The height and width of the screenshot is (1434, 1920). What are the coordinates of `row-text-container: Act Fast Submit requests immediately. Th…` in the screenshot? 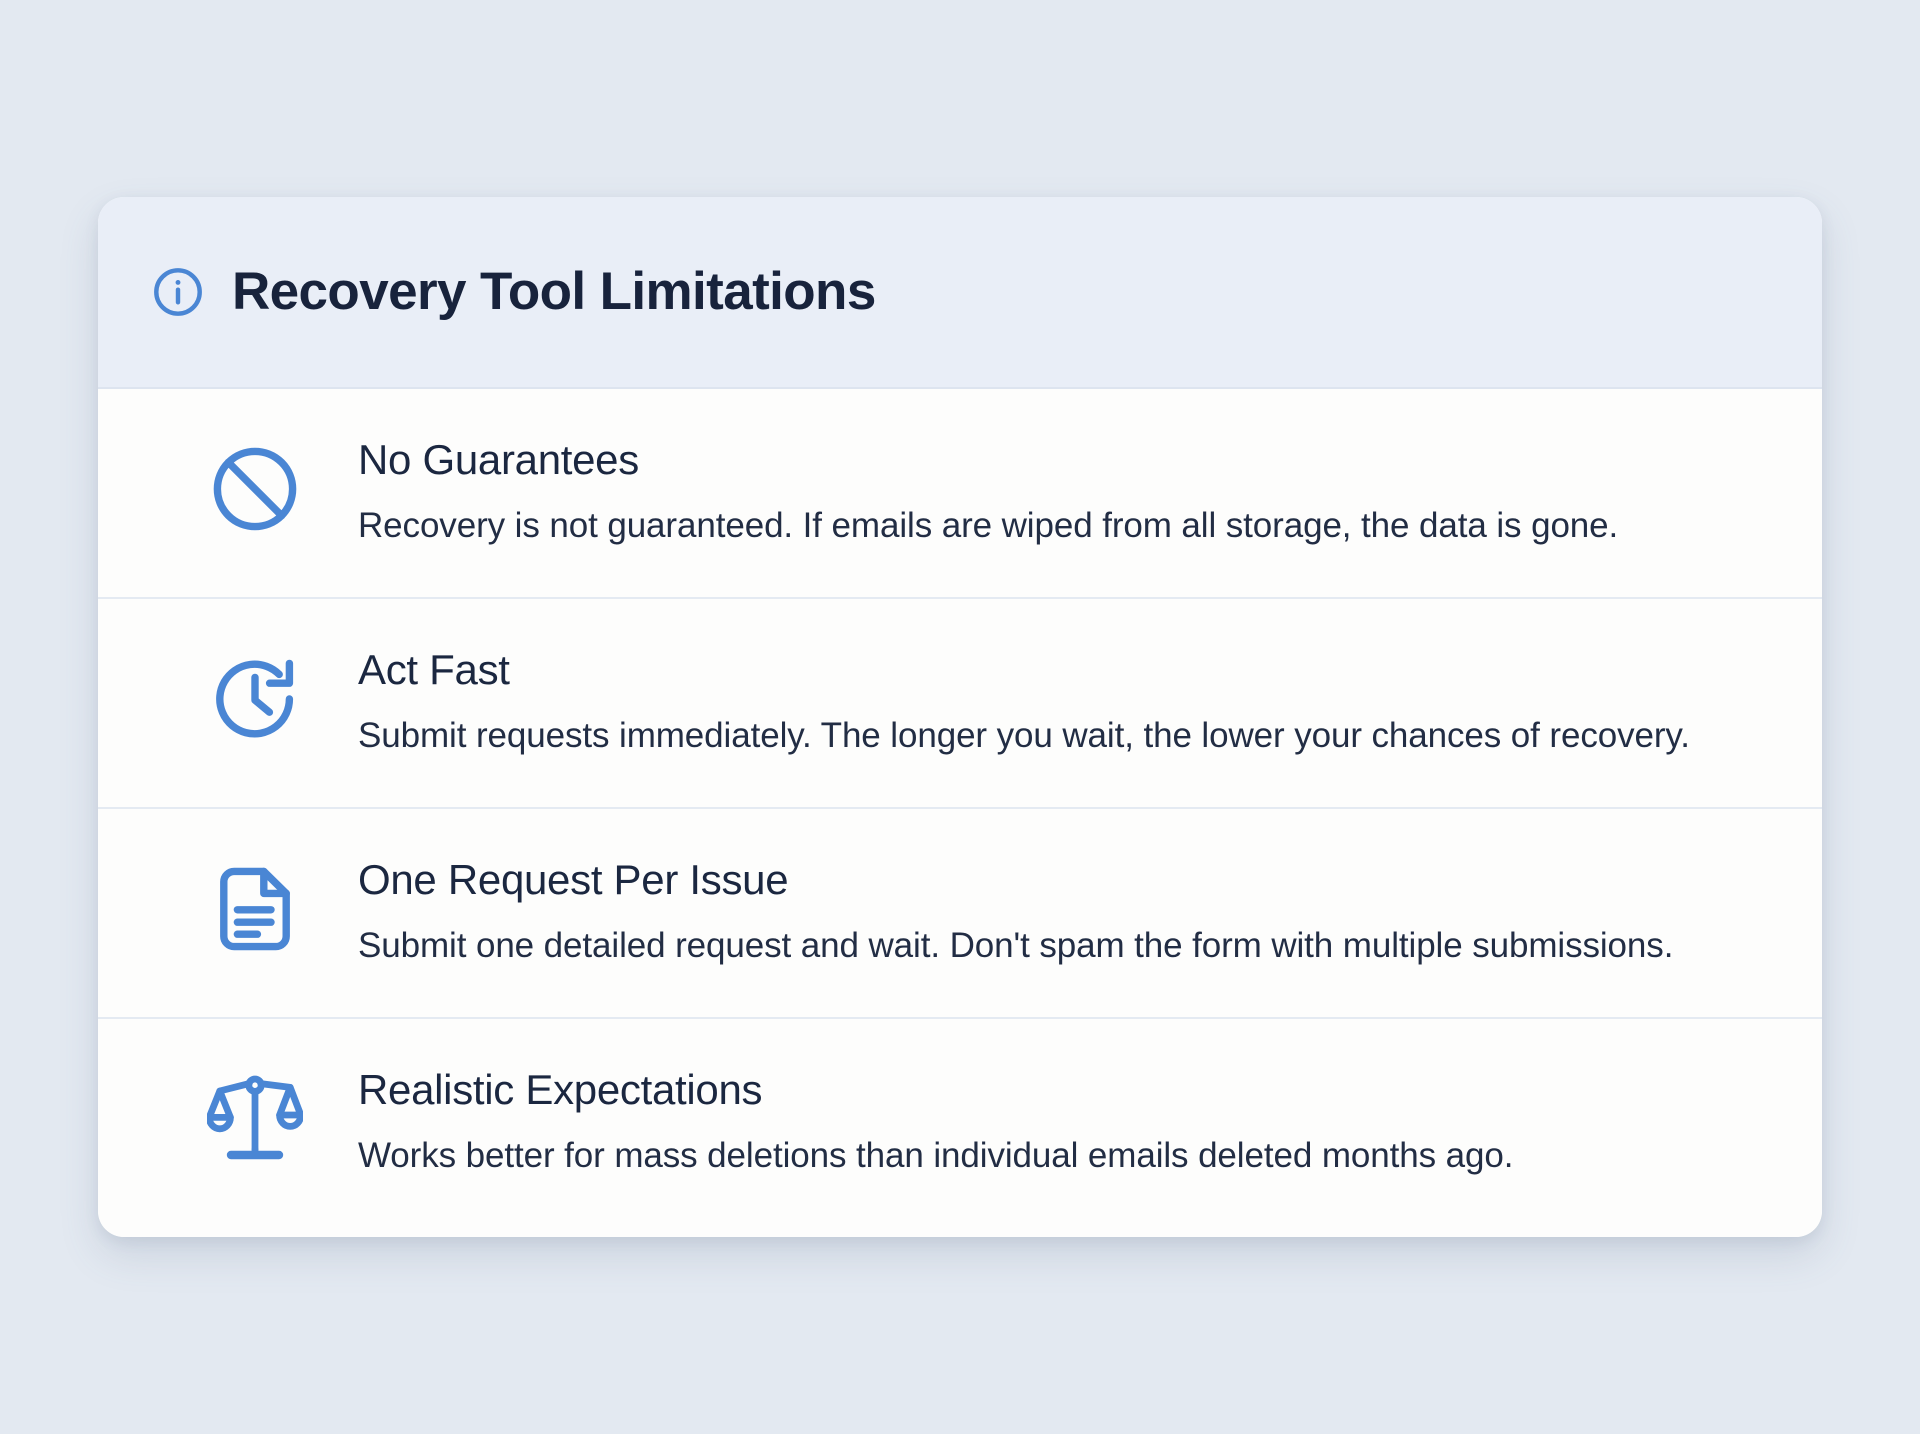 It's located at (1064, 703).